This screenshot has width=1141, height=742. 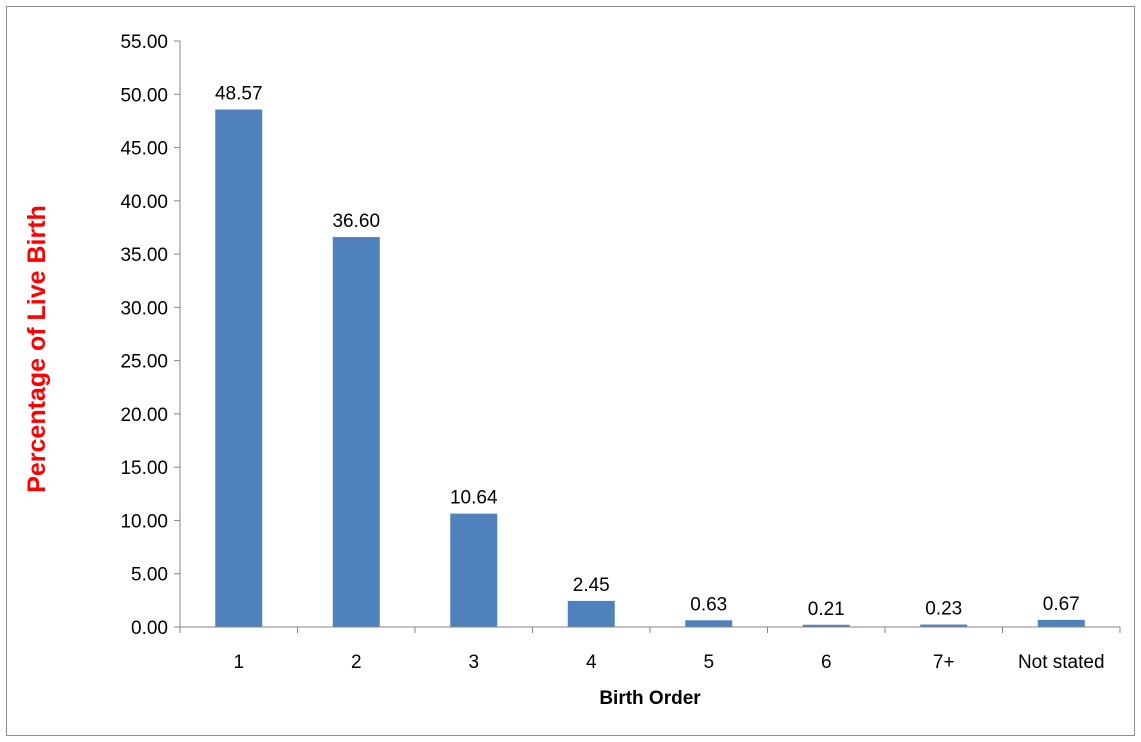 I want to click on y-tick-label: 35.00, so click(x=144, y=255).